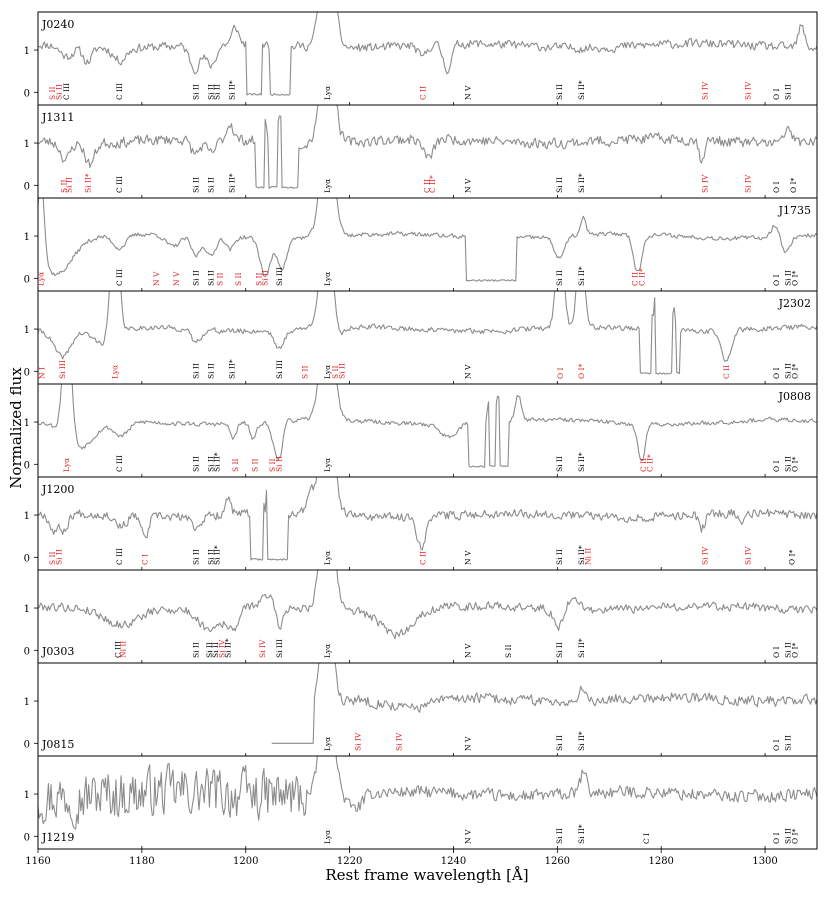 The image size is (830, 900). What do you see at coordinates (427, 605) in the screenshot?
I see `spectrum-line-j0303` at bounding box center [427, 605].